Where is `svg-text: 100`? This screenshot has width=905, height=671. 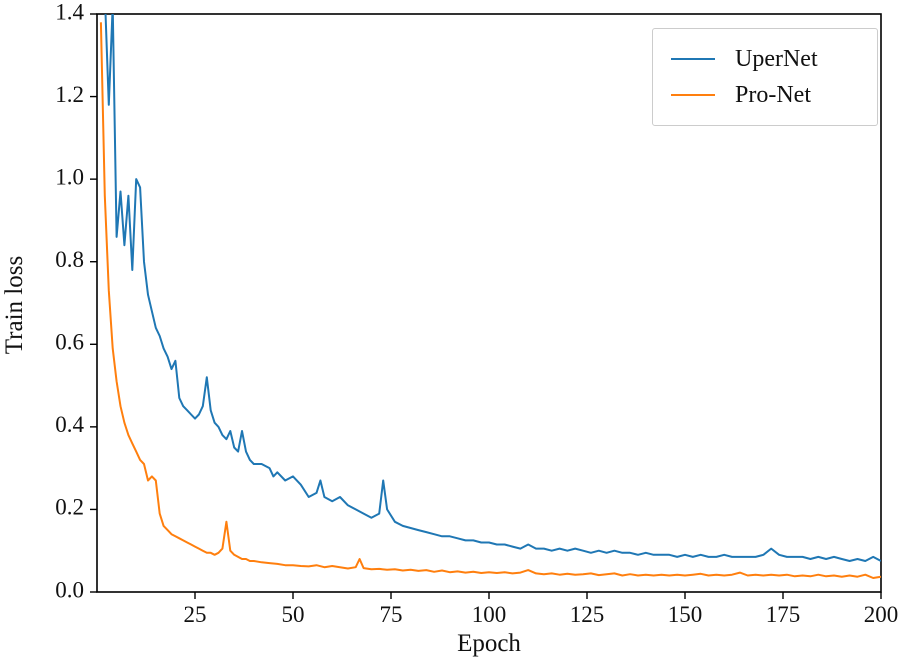
svg-text: 100 is located at coordinates (489, 614).